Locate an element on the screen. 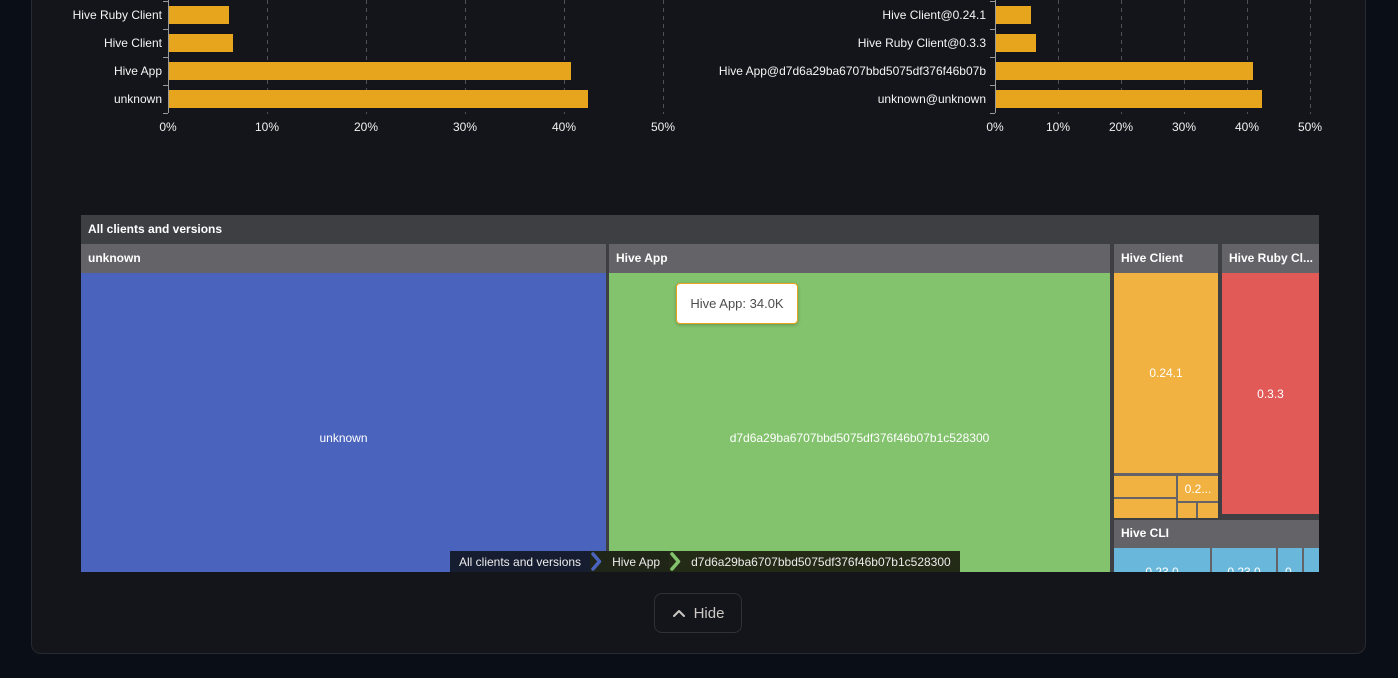  breadcrumb-segment: All clients and versions is located at coordinates (520, 561).